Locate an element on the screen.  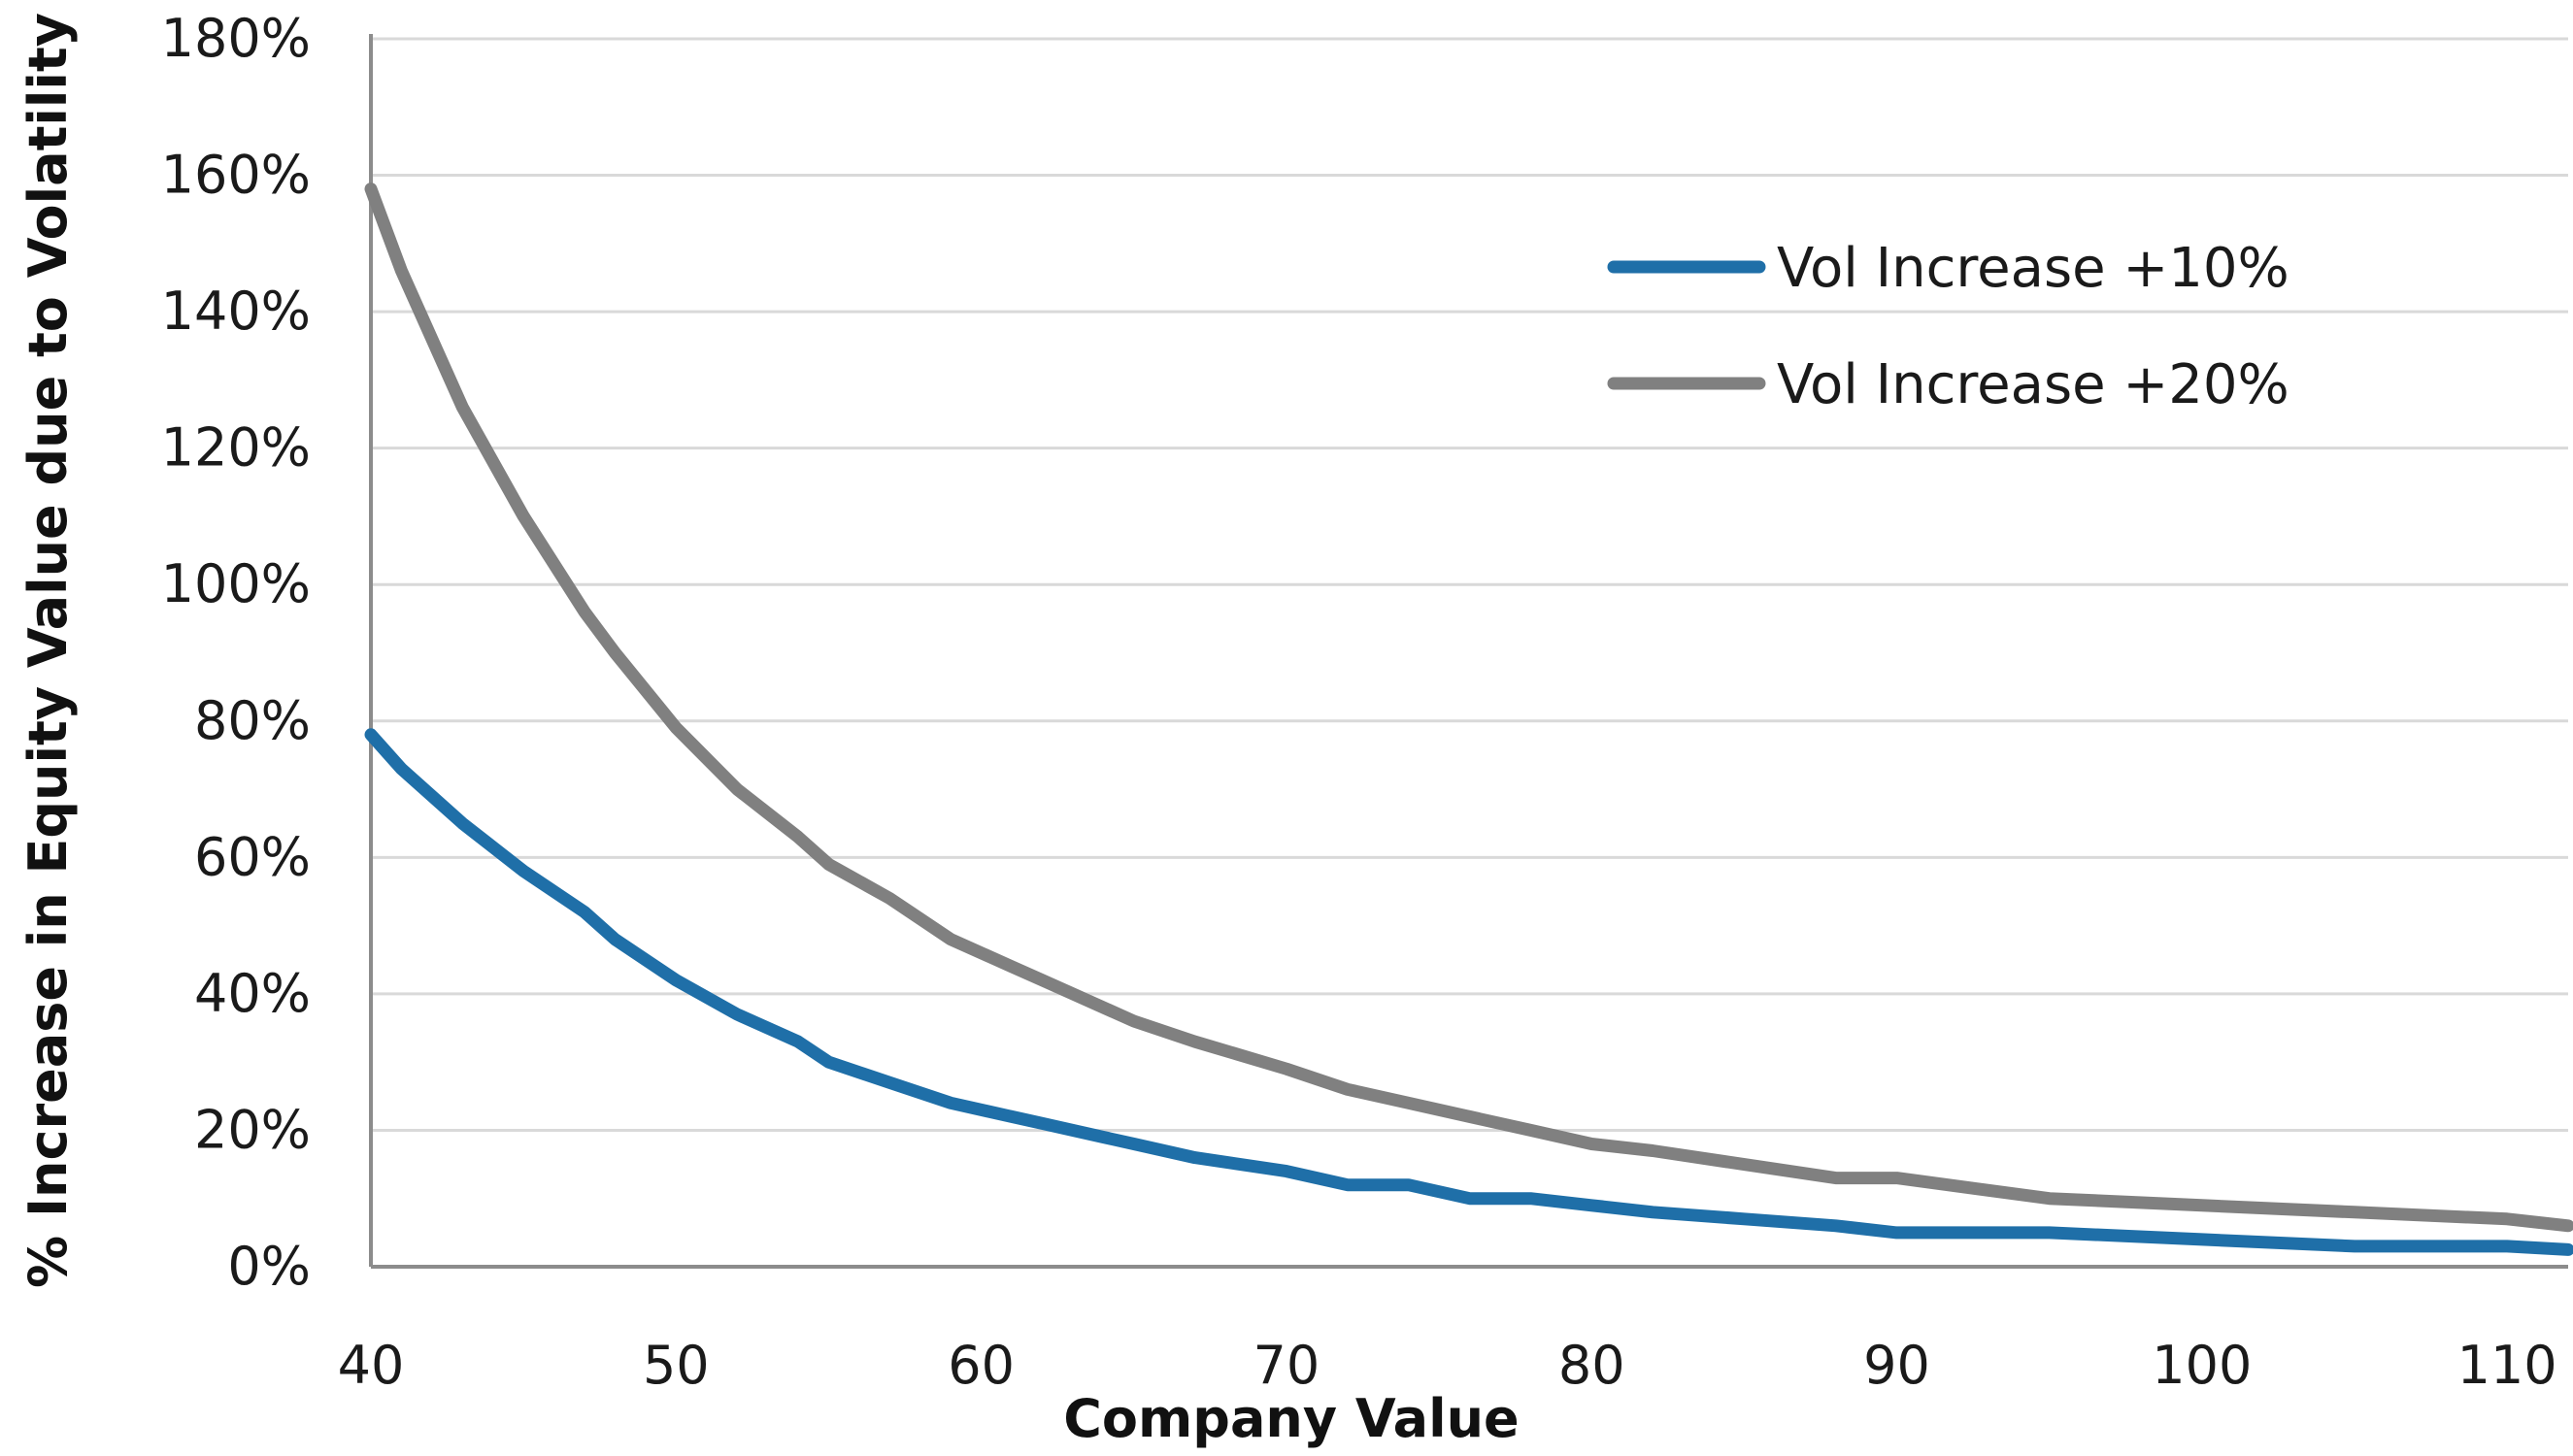
y-tick-label: 80% is located at coordinates (252, 720).